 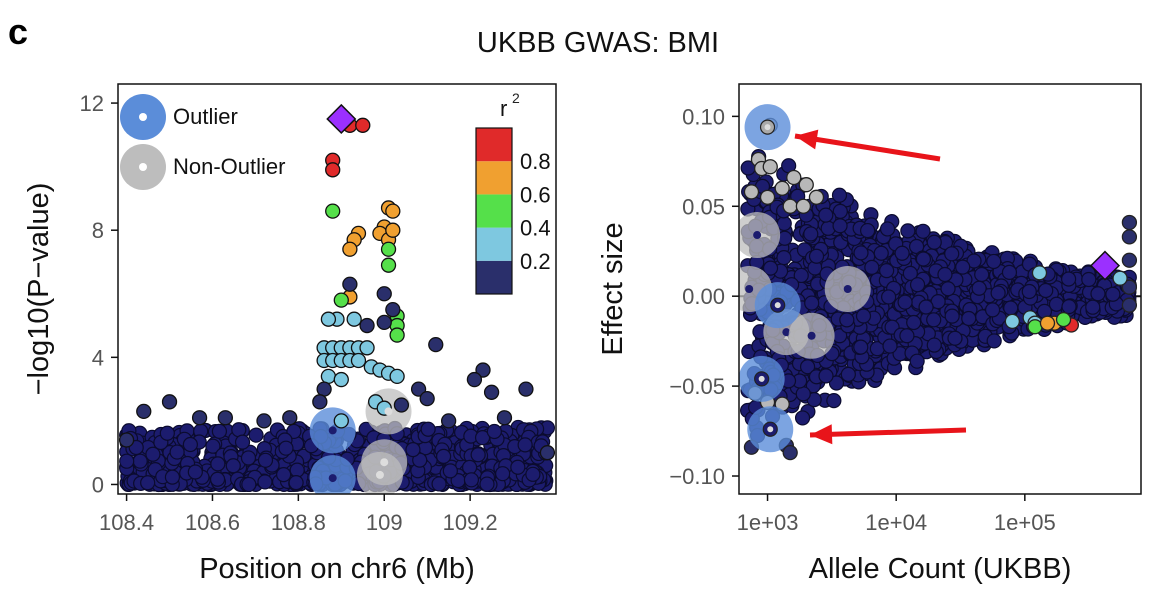 What do you see at coordinates (98, 230) in the screenshot?
I see `y-tick-label: 8` at bounding box center [98, 230].